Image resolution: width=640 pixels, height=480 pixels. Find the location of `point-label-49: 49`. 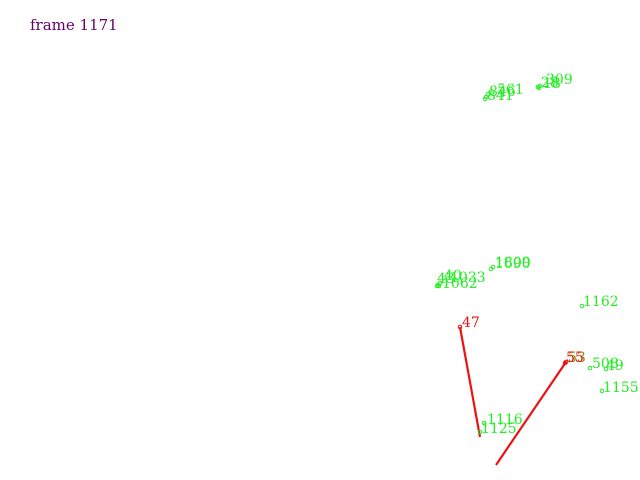

point-label-49: 49 is located at coordinates (615, 366).